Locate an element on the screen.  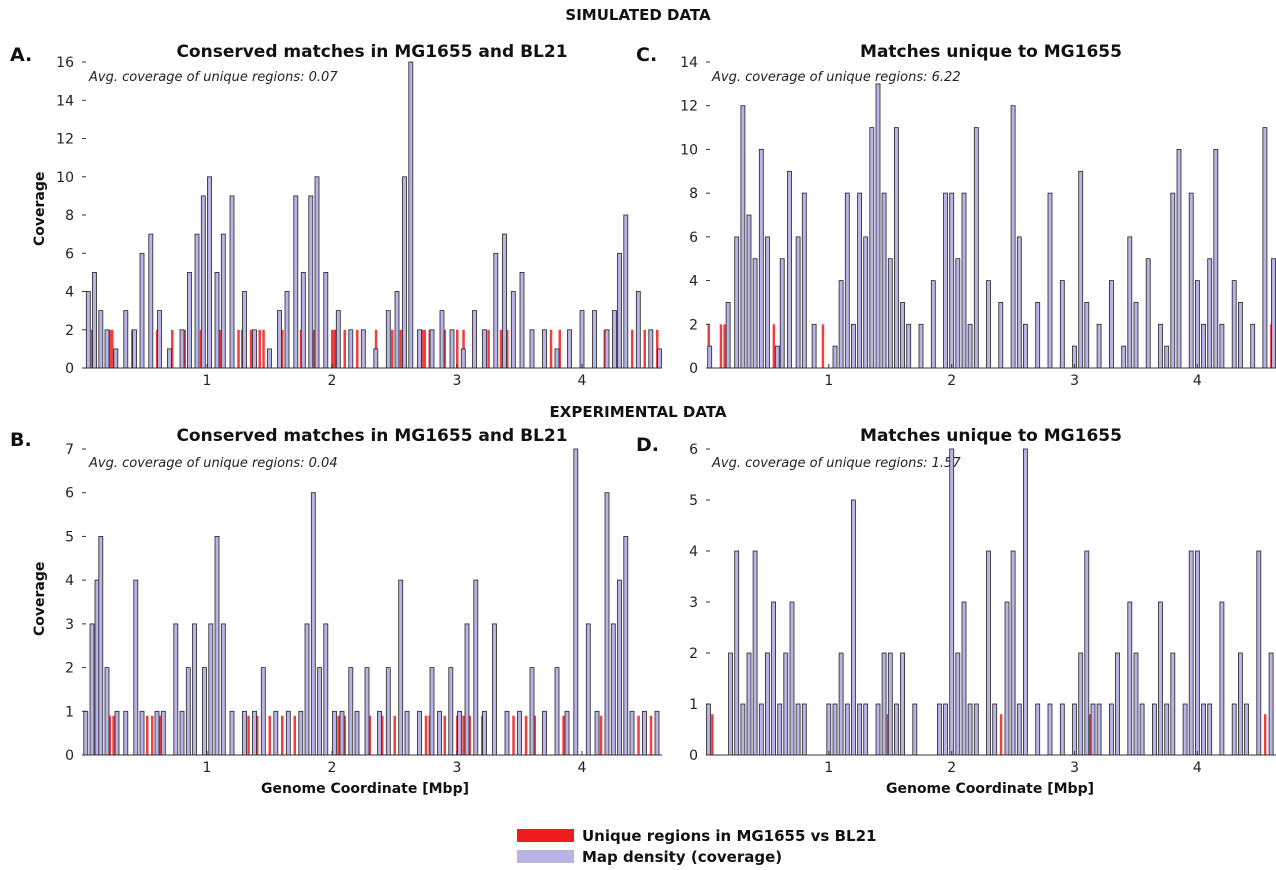
heading-simulated: SIMULATED DATA is located at coordinates (638, 15).